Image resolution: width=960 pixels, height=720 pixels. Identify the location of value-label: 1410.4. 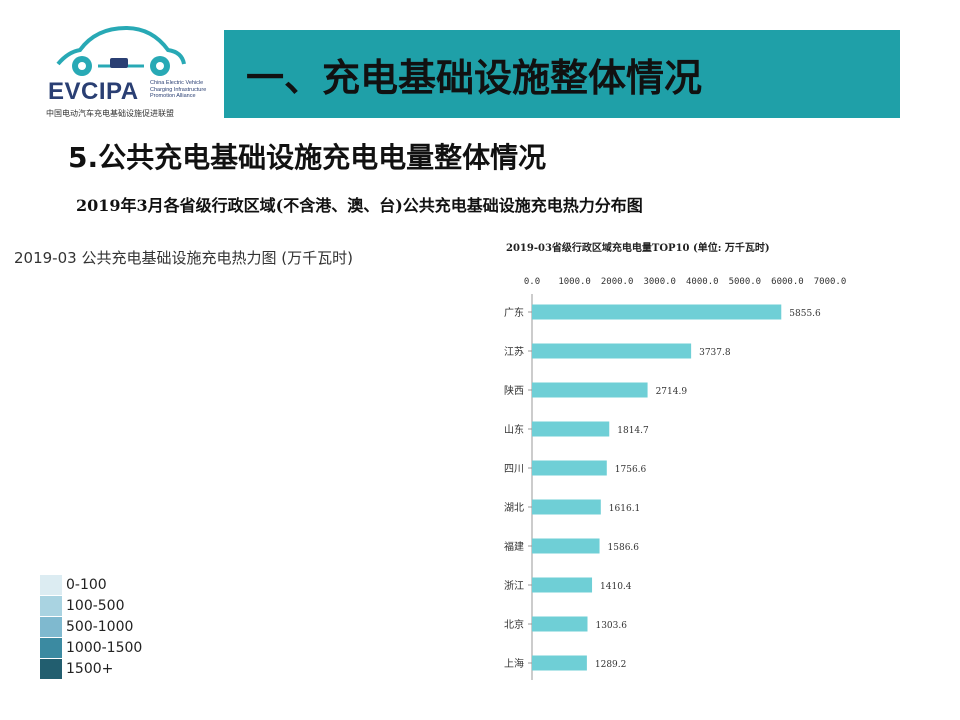
(616, 587).